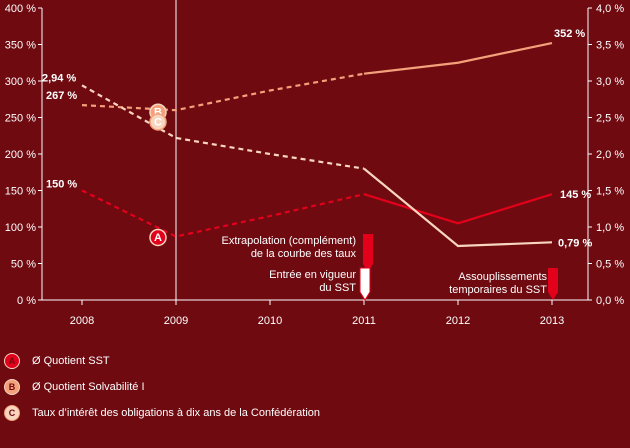 This screenshot has height=448, width=630. What do you see at coordinates (158, 113) in the screenshot?
I see `series-b-marker-letter: B` at bounding box center [158, 113].